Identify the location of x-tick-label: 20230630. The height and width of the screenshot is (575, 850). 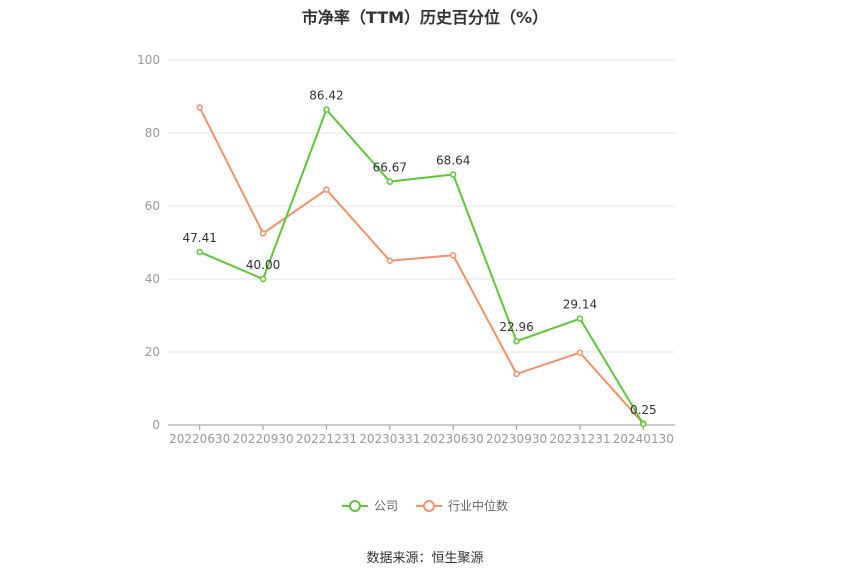
(453, 439).